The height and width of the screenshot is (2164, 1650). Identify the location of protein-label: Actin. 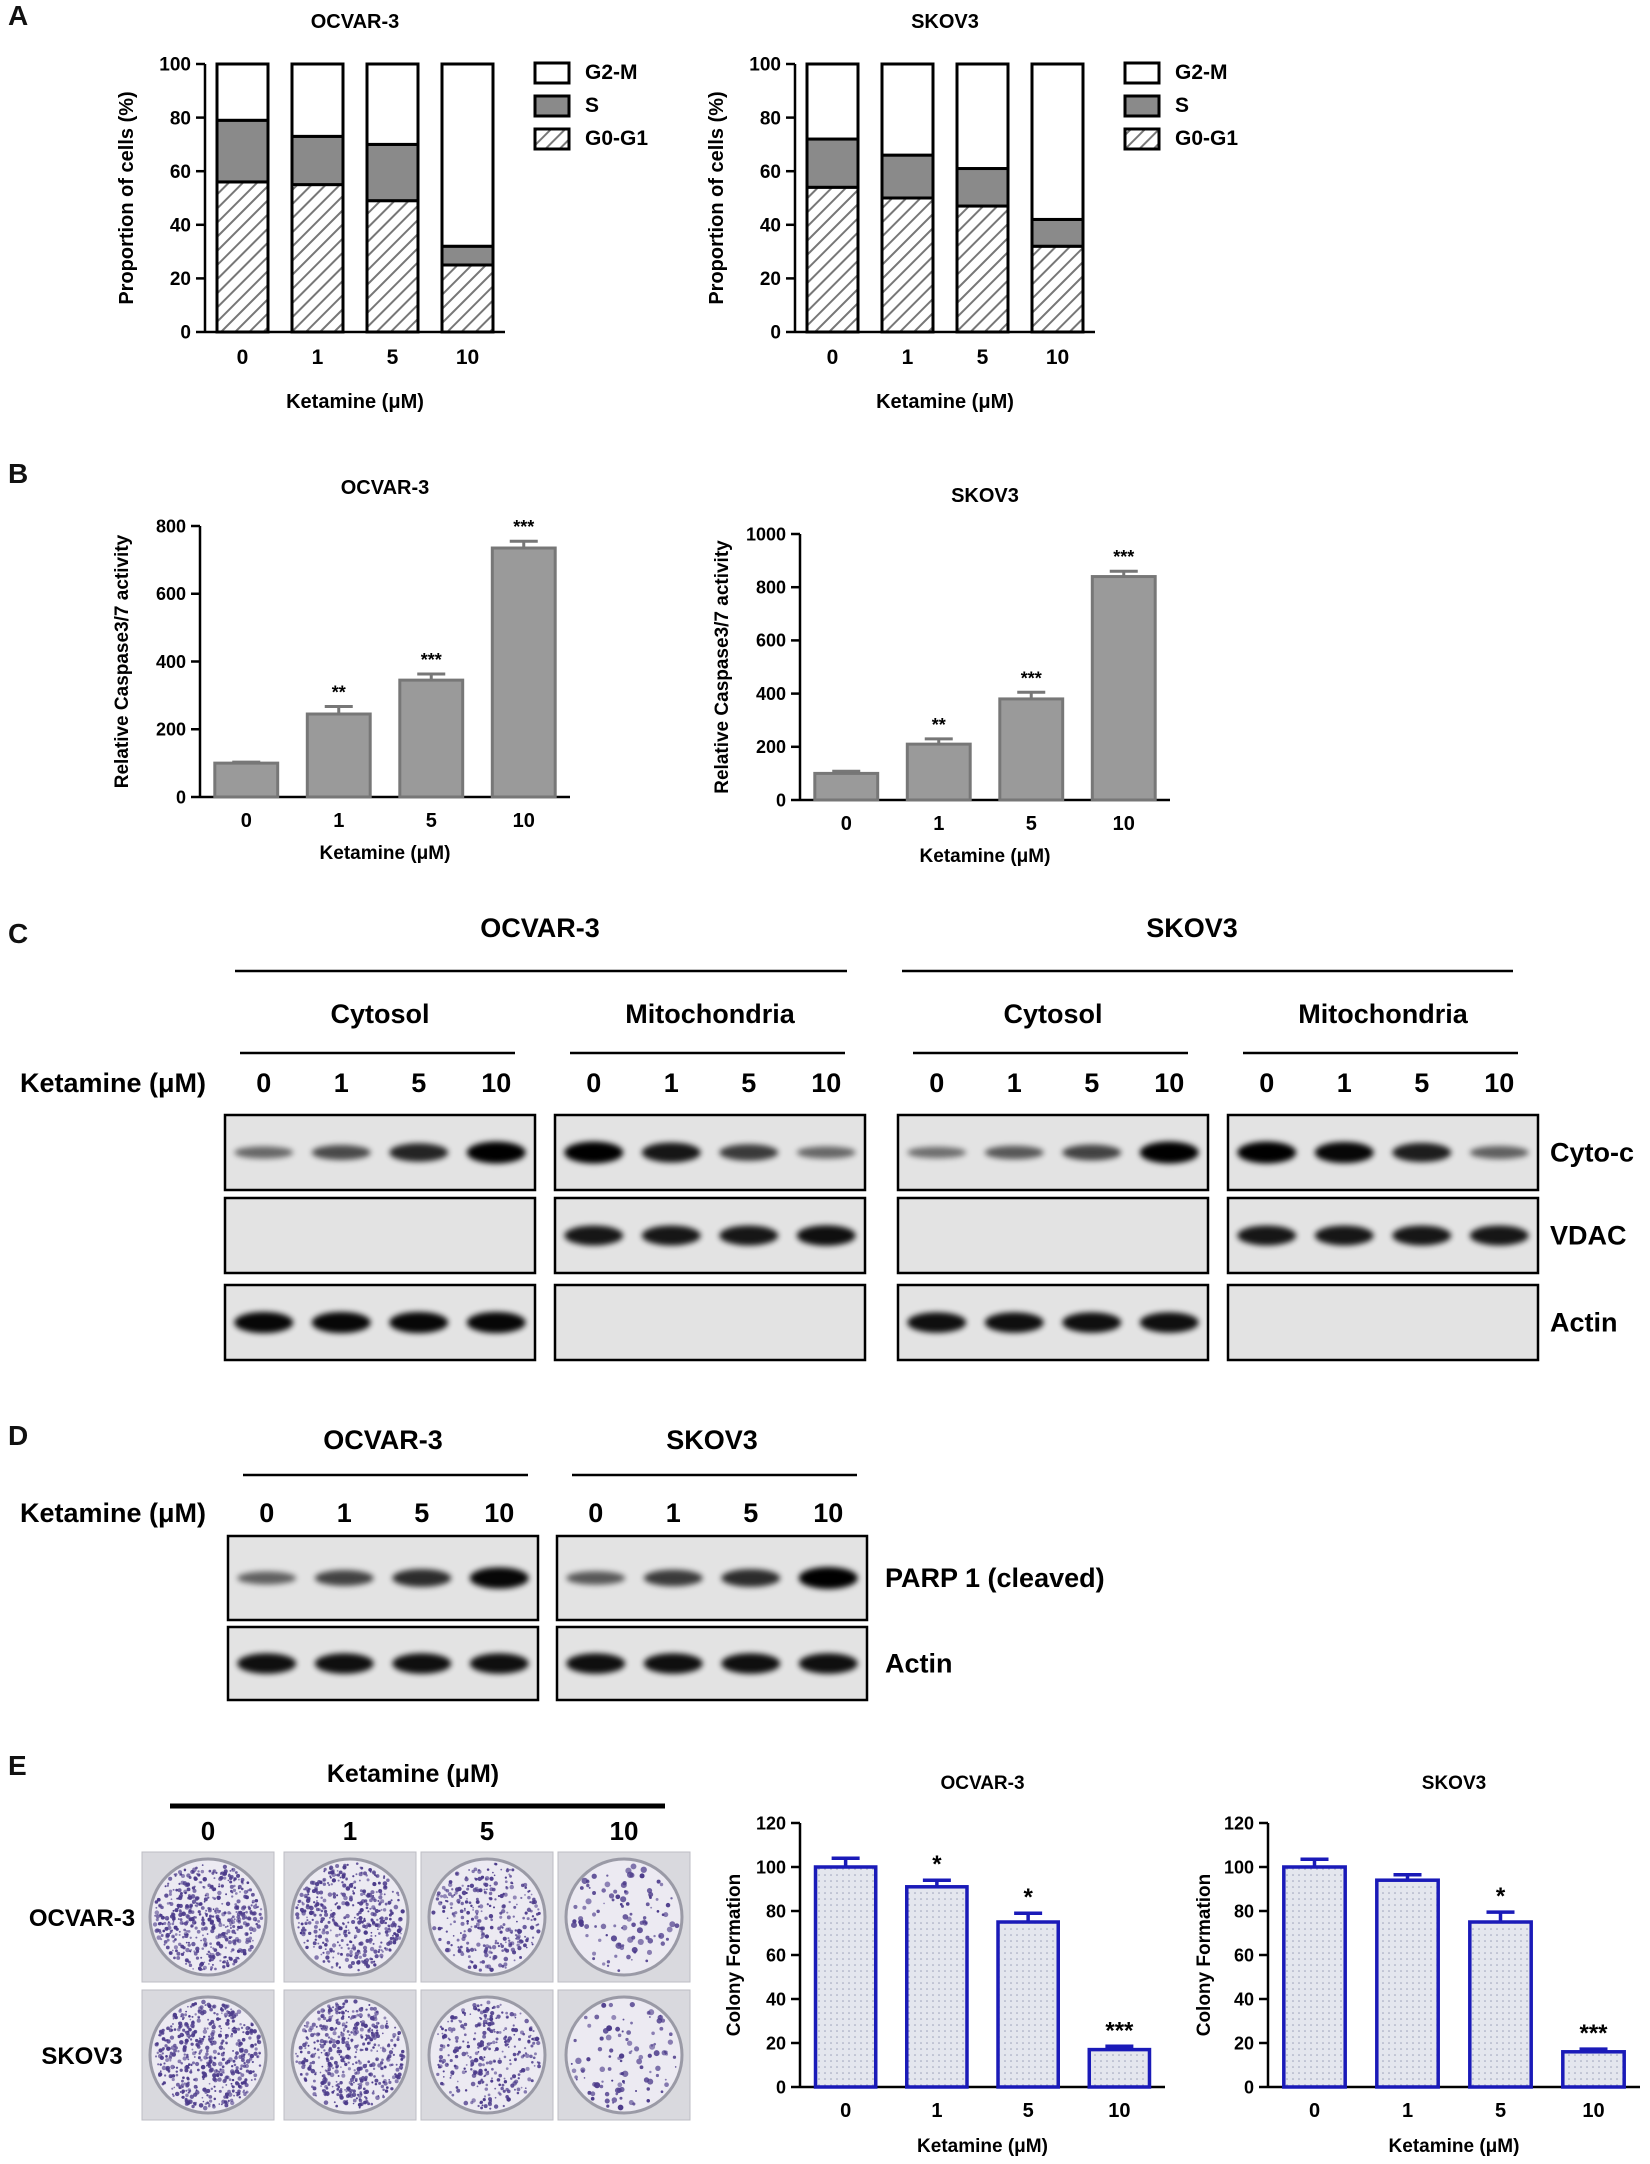
(919, 1664).